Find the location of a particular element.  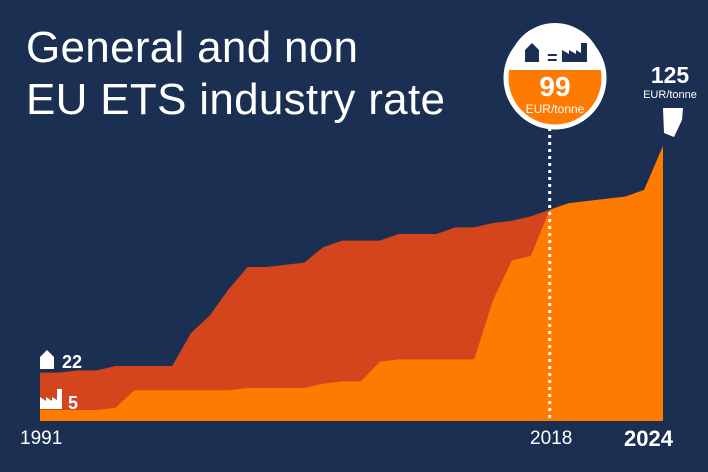

industry-start-label: 5 is located at coordinates (73, 403).